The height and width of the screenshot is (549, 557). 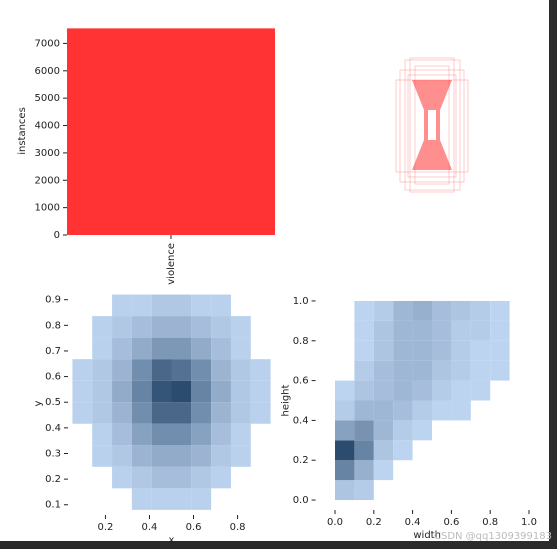 What do you see at coordinates (53, 377) in the screenshot?
I see `y-tick-label: 0.6` at bounding box center [53, 377].